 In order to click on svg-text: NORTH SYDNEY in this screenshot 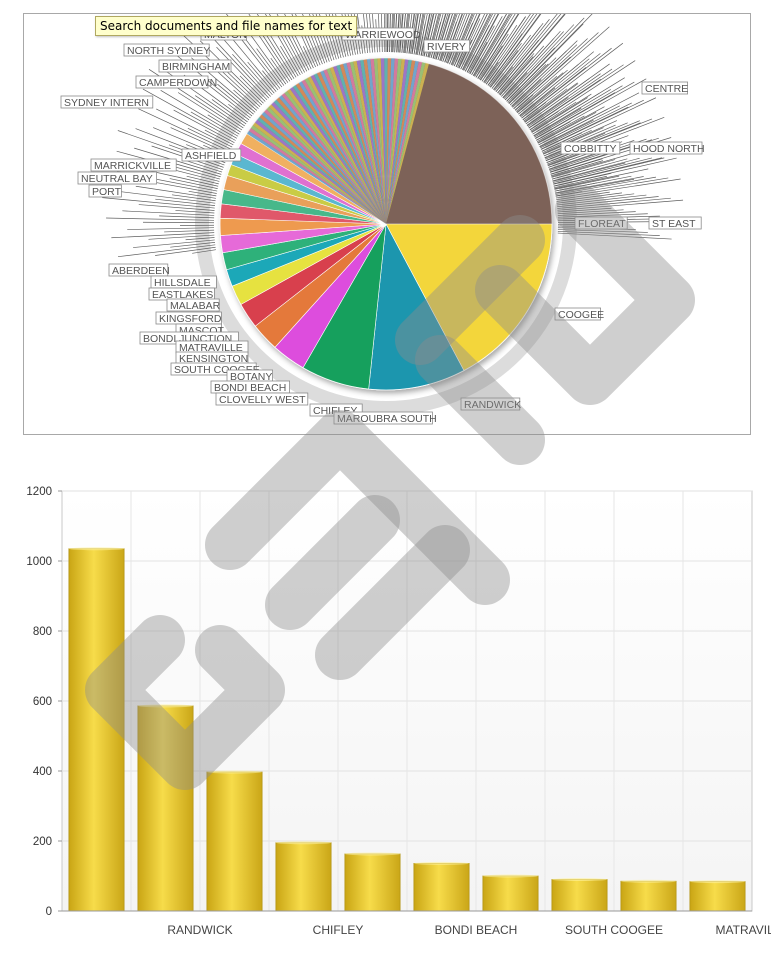, I will do `click(168, 51)`.